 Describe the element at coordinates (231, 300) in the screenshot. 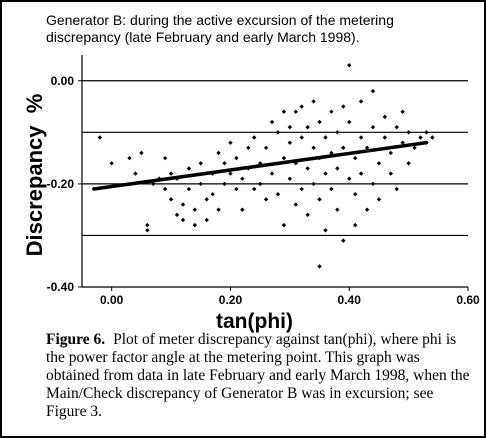

I see `x-tick-label-1: 0.20` at that location.